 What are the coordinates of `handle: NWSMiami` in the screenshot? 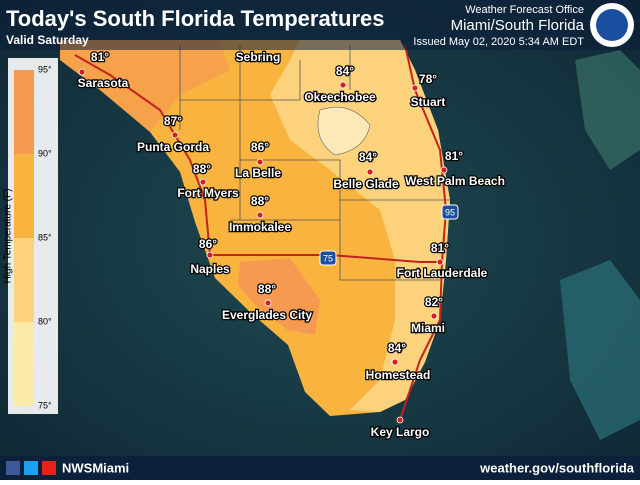 It's located at (95, 467).